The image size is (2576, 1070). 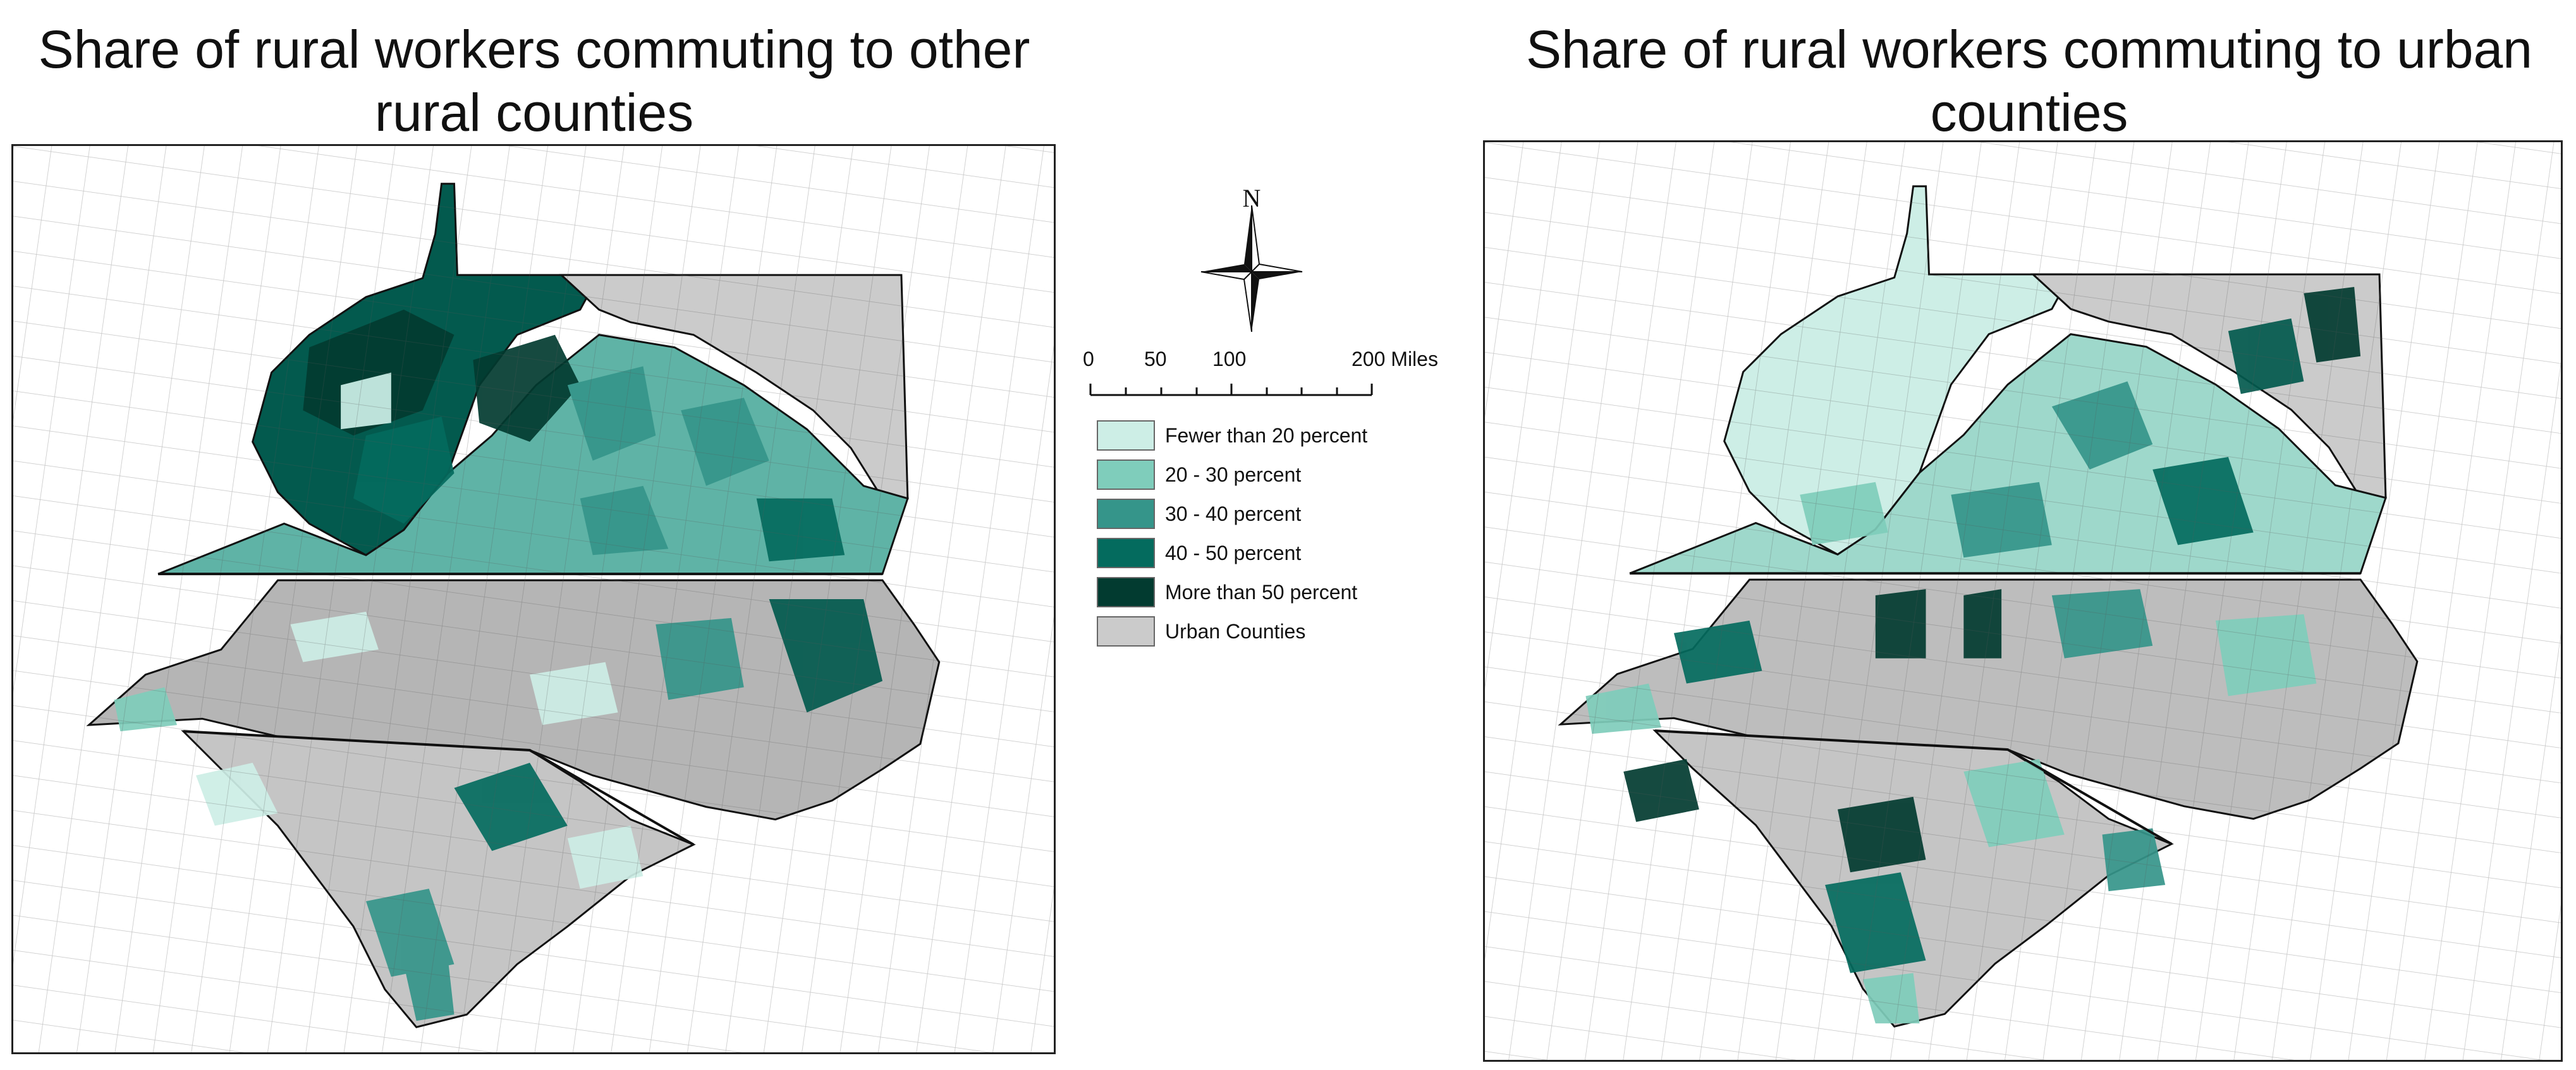 I want to click on legend-item-40-50: 40 - 50 percent, so click(x=1261, y=557).